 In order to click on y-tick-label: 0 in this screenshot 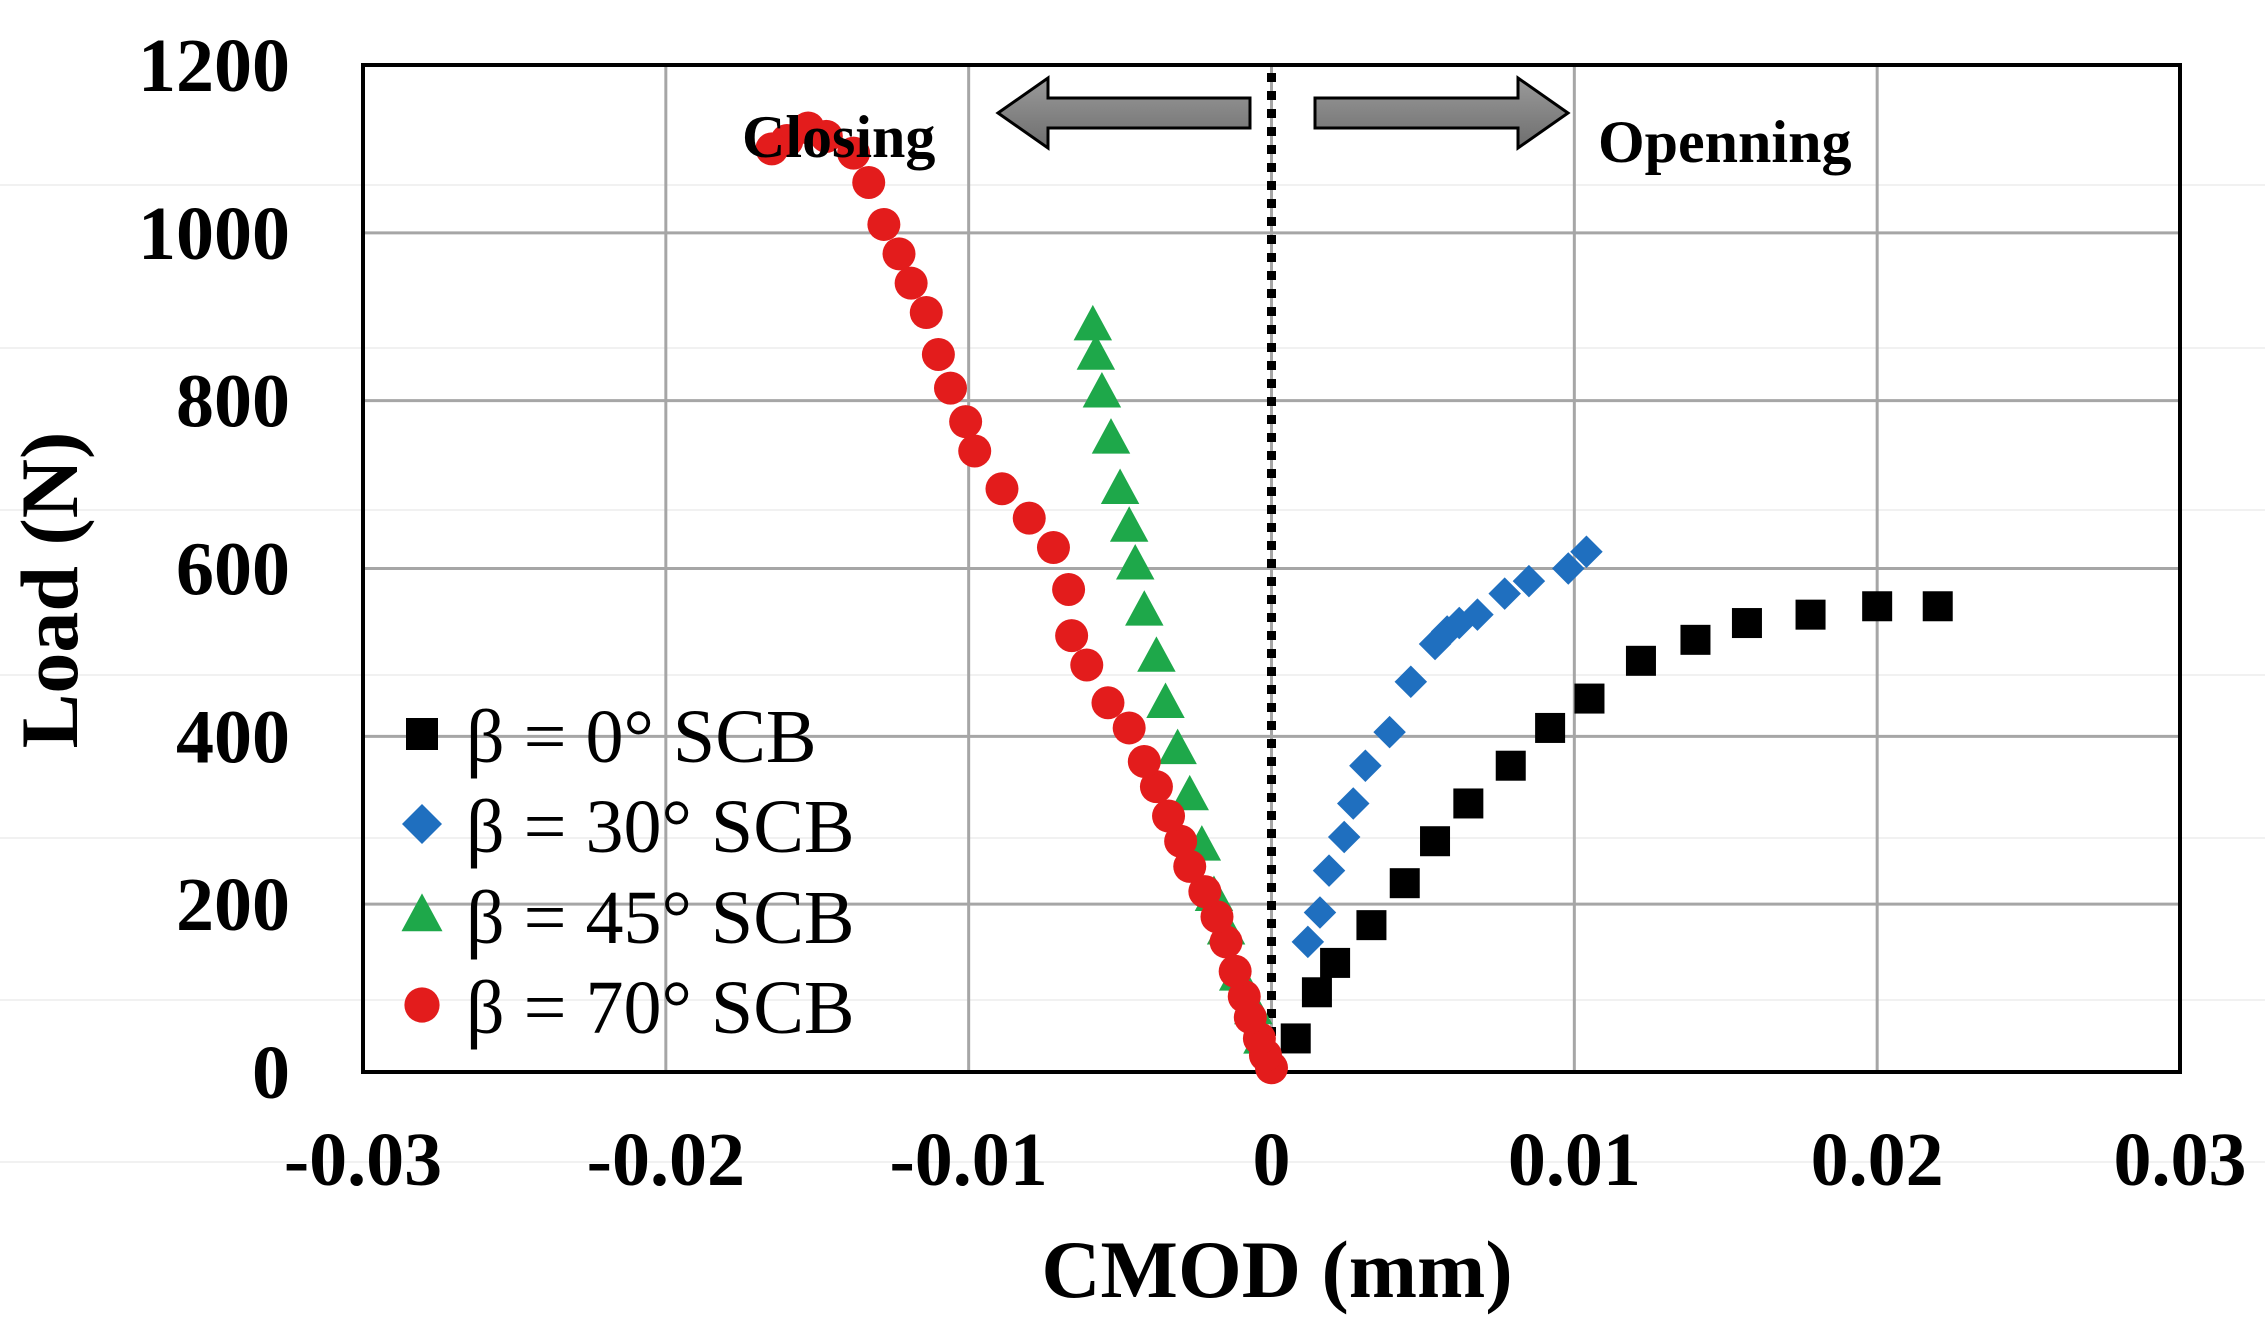, I will do `click(271, 1073)`.